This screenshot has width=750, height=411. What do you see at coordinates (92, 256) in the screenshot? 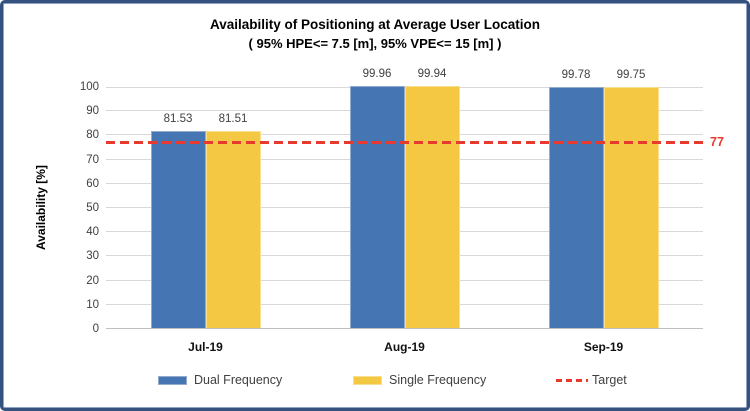
I see `y-tick-label-30: 30` at bounding box center [92, 256].